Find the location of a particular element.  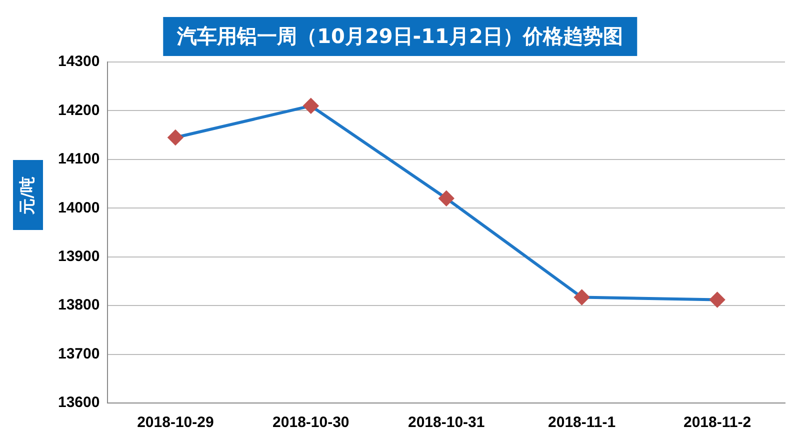

y-tick-label: 14200 is located at coordinates (79, 110).